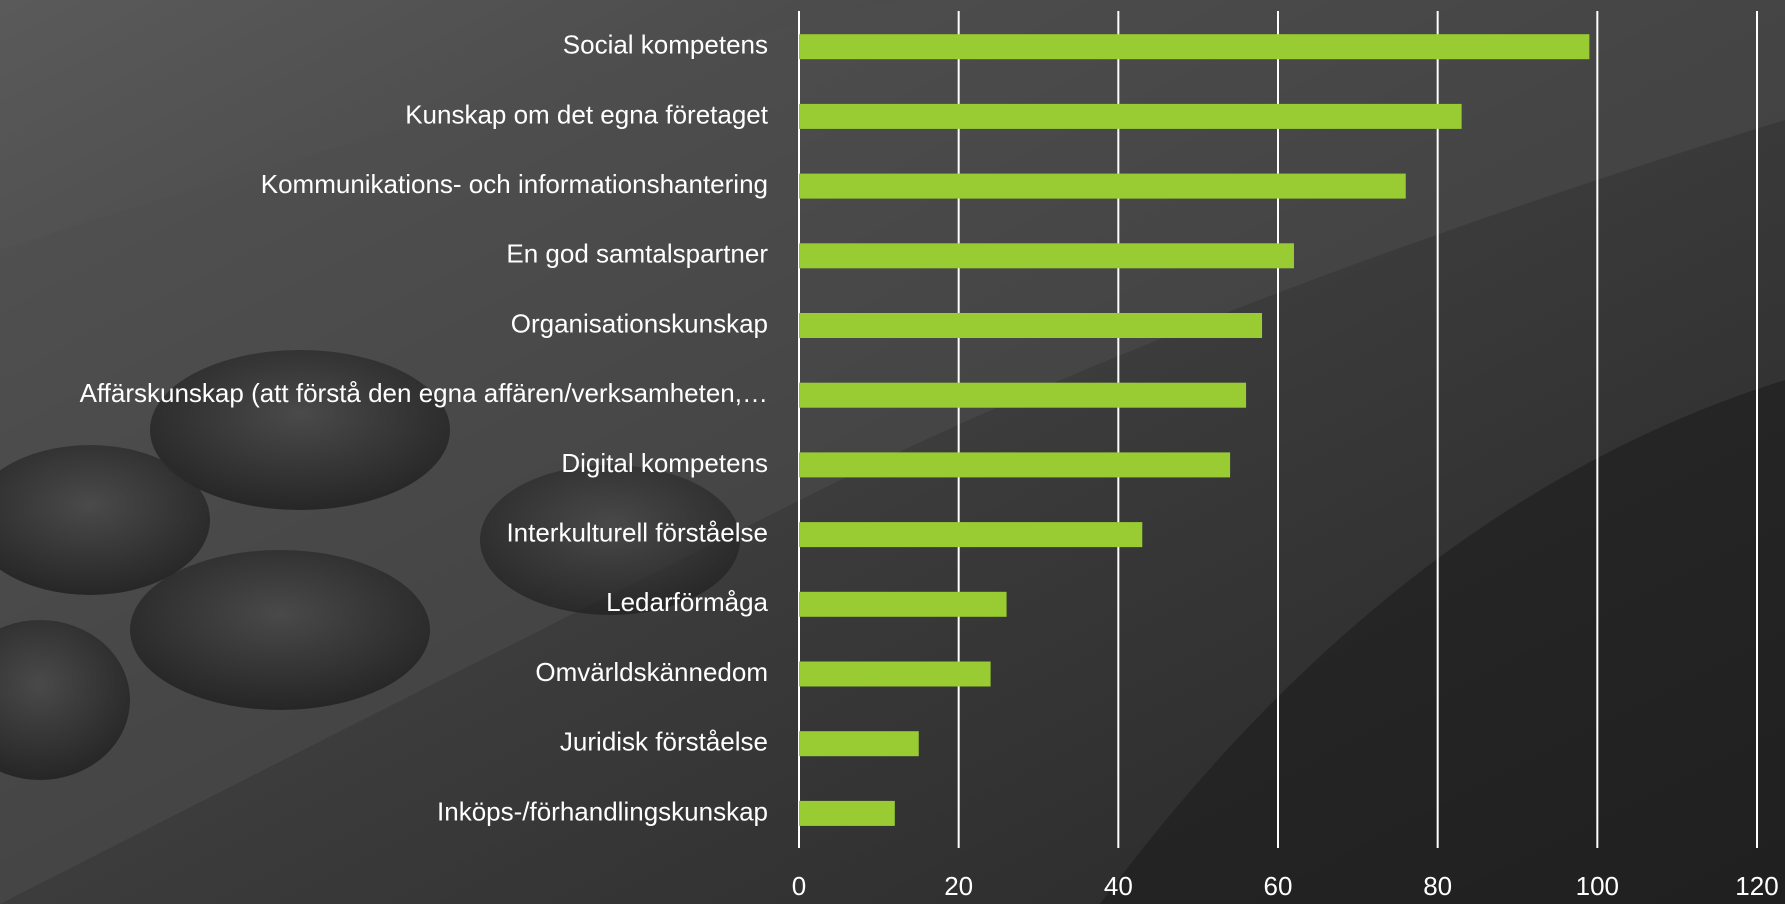  Describe the element at coordinates (687, 602) in the screenshot. I see `y-tick-label: Ledarförmåga` at that location.